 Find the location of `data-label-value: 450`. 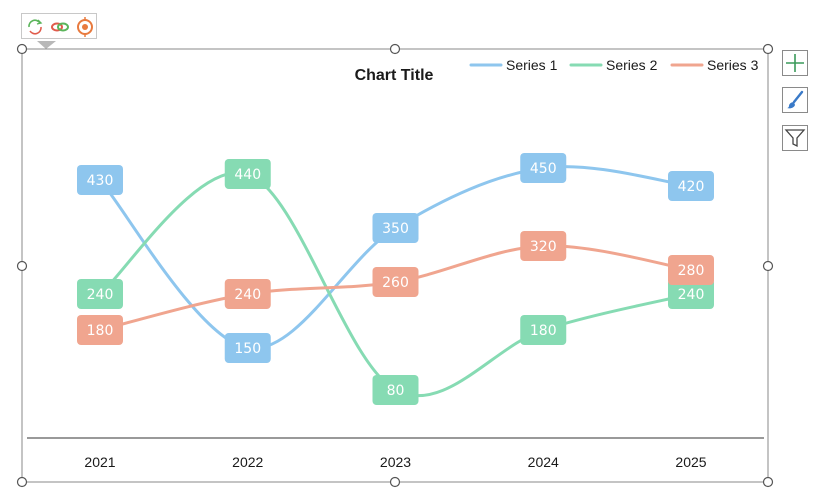

data-label-value: 450 is located at coordinates (543, 169).